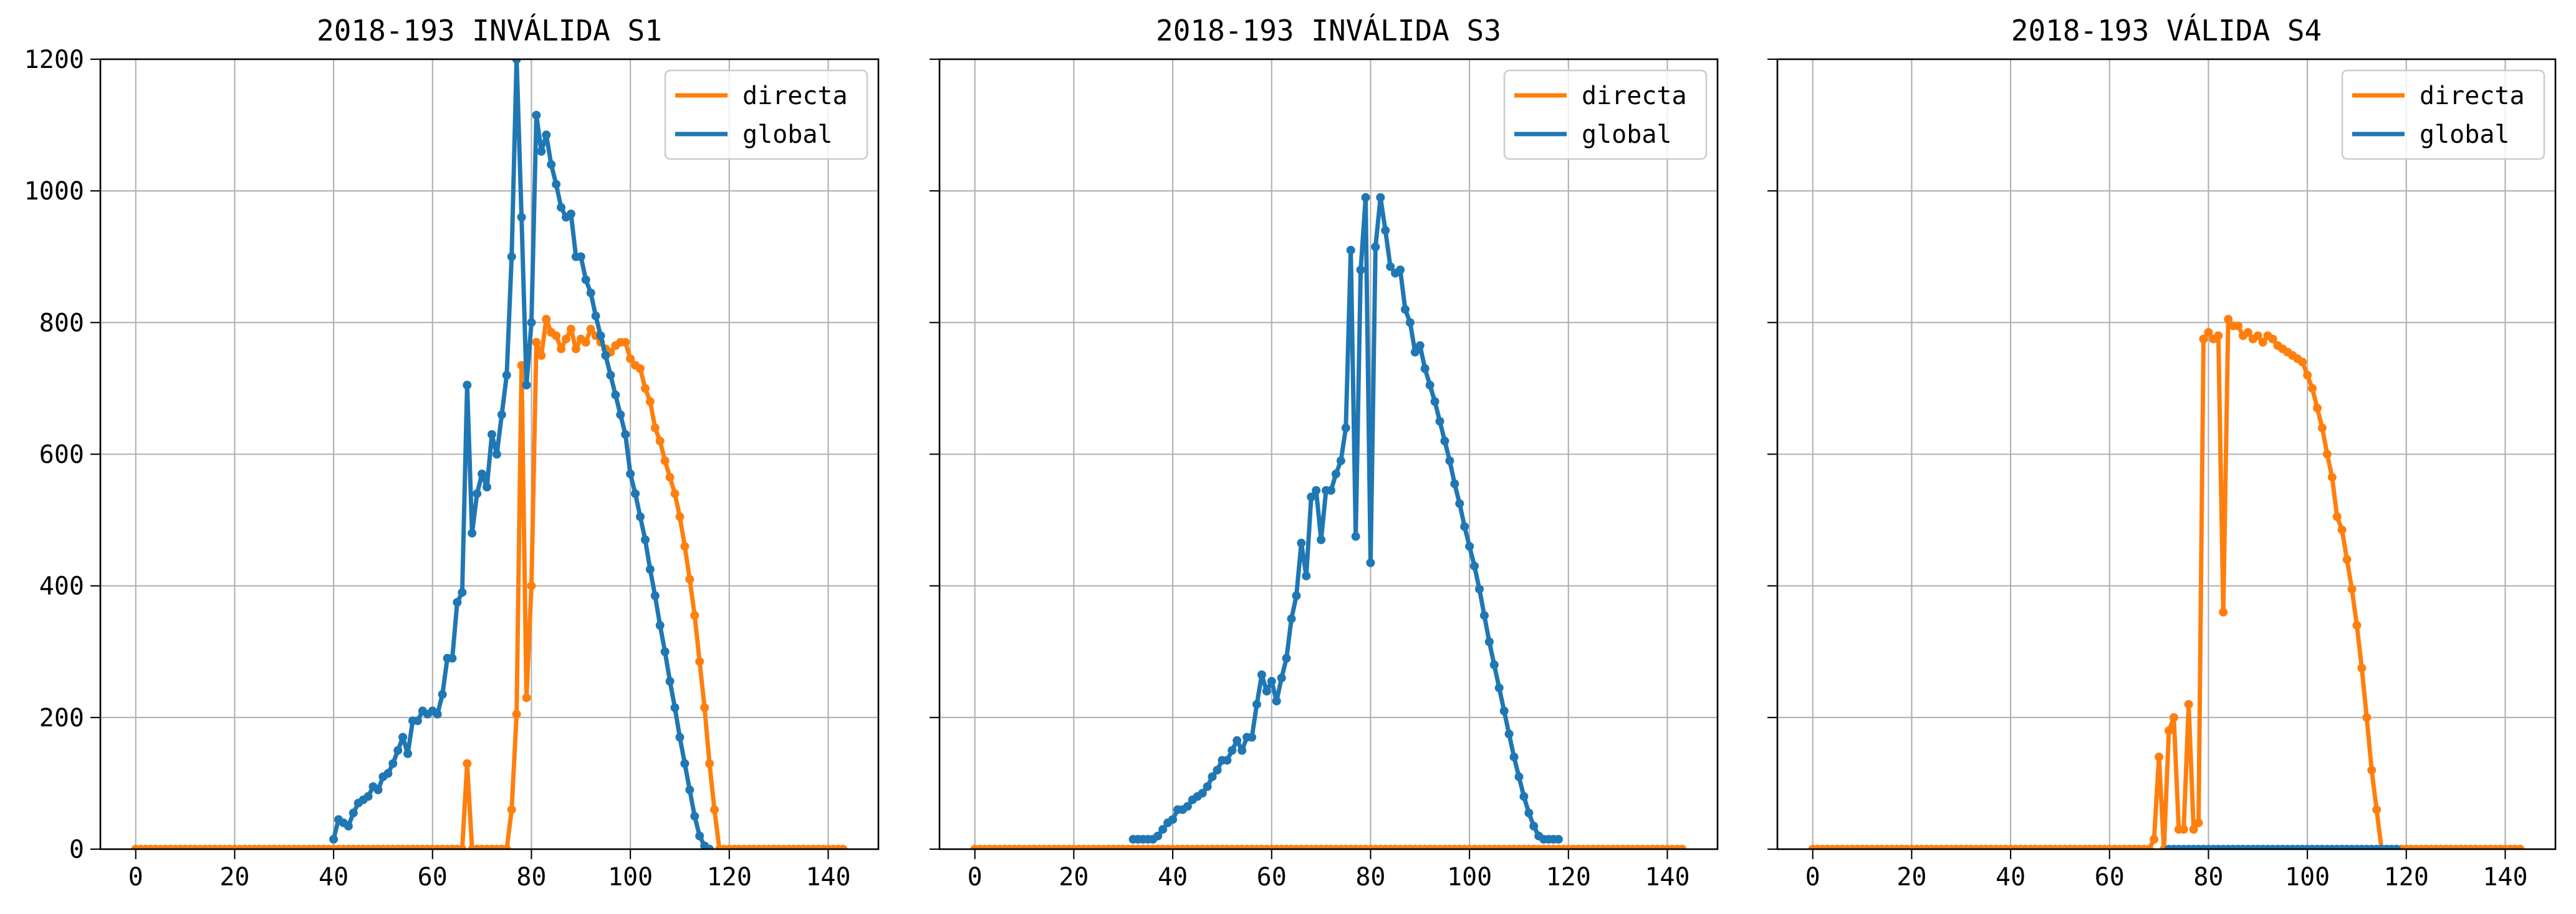  Describe the element at coordinates (1074, 877) in the screenshot. I see `x-tick-label: 20` at that location.